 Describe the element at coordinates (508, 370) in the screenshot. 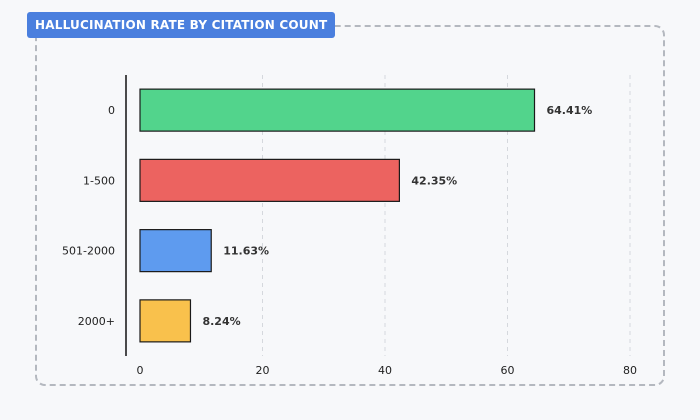

I see `x-tick-label: 60` at that location.